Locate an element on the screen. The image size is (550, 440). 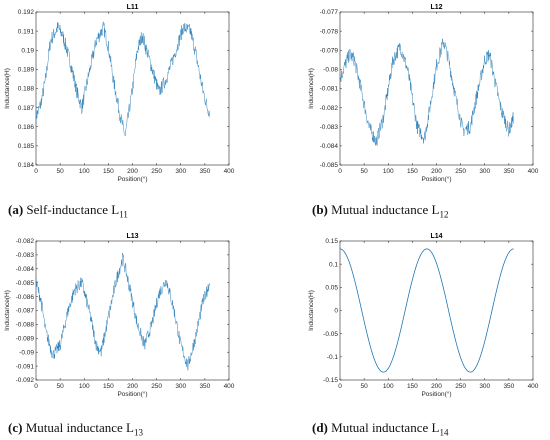
y-tick-label: 0.05 is located at coordinates (331, 288).